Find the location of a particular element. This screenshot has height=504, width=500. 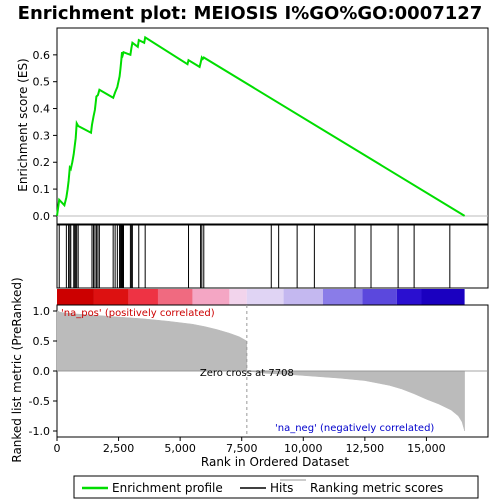

metric-y-tick-label: -1.0 is located at coordinates (39, 431).